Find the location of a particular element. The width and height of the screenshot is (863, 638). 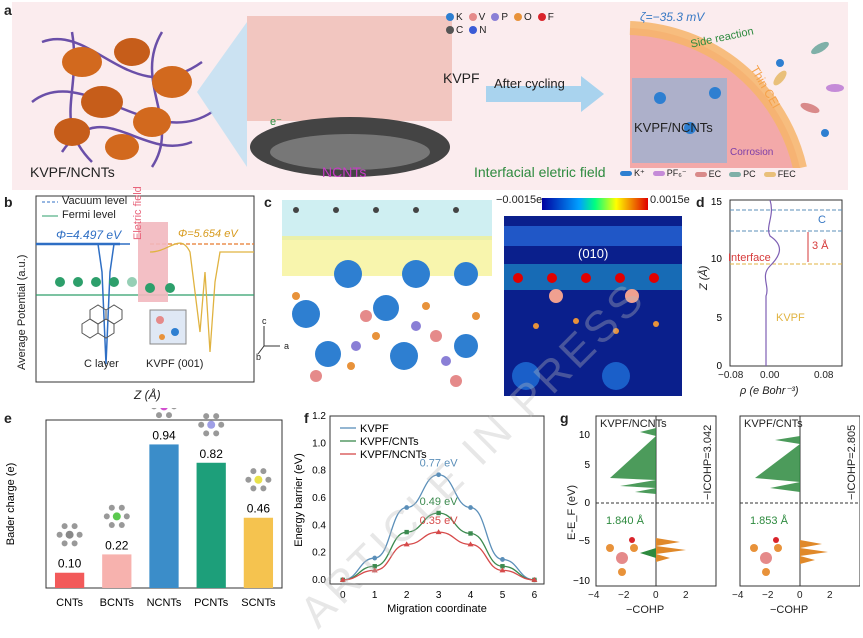

scale-min: −0.0015e is located at coordinates (519, 200).